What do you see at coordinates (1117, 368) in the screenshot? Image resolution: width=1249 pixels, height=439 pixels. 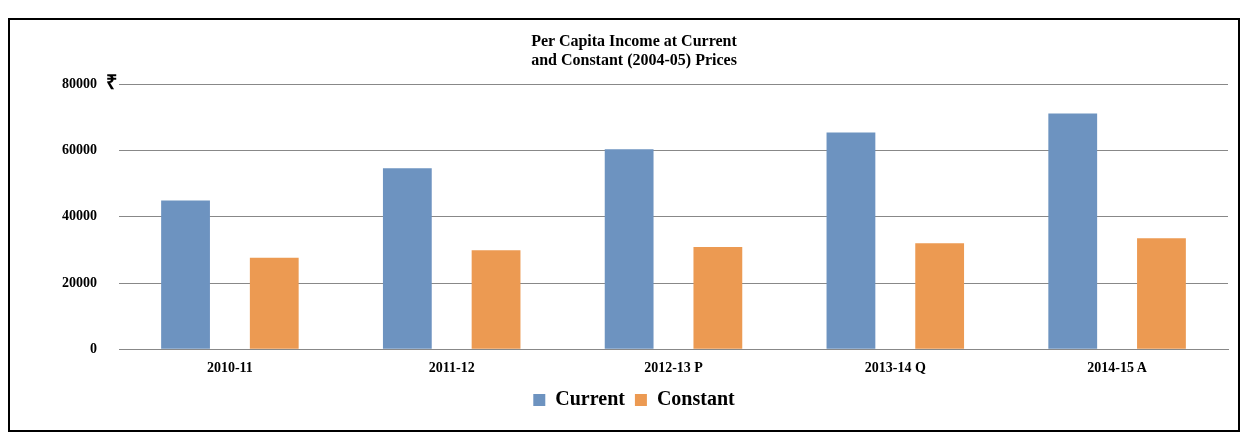 I see `x-tick-label: 2014-15 A` at bounding box center [1117, 368].